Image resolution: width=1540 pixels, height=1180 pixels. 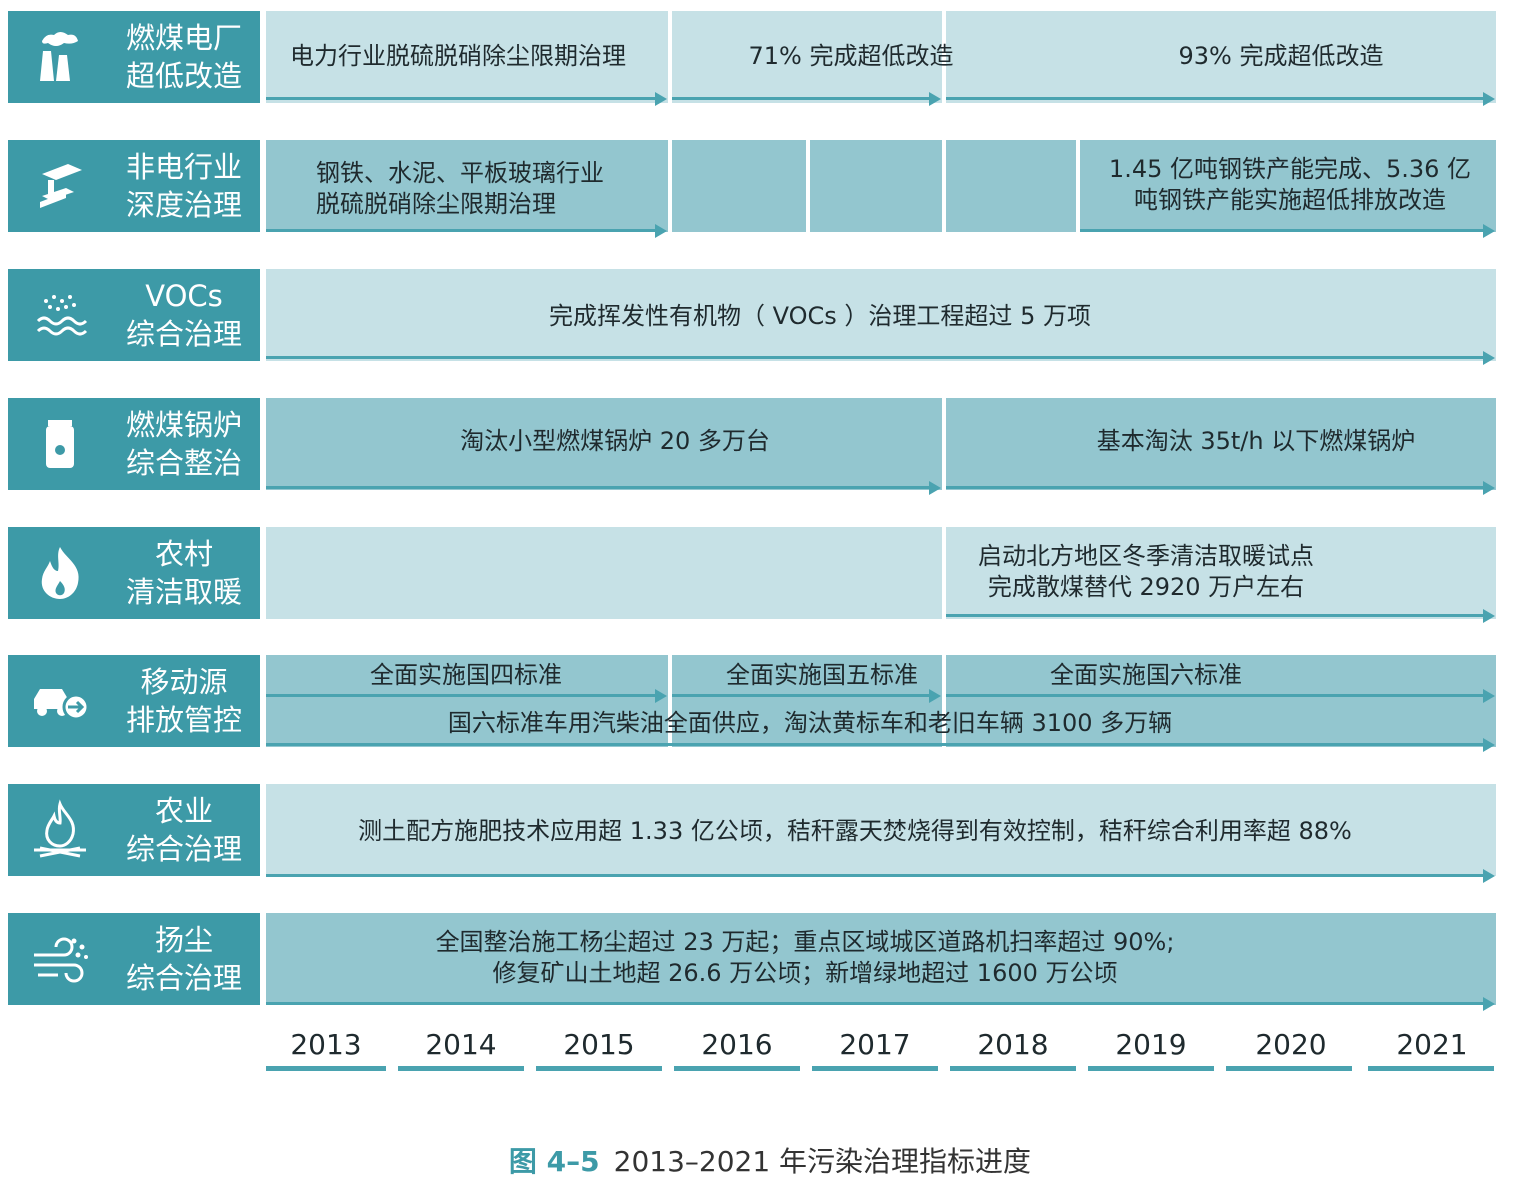 I want to click on steel-beam-icon, so click(x=61, y=186).